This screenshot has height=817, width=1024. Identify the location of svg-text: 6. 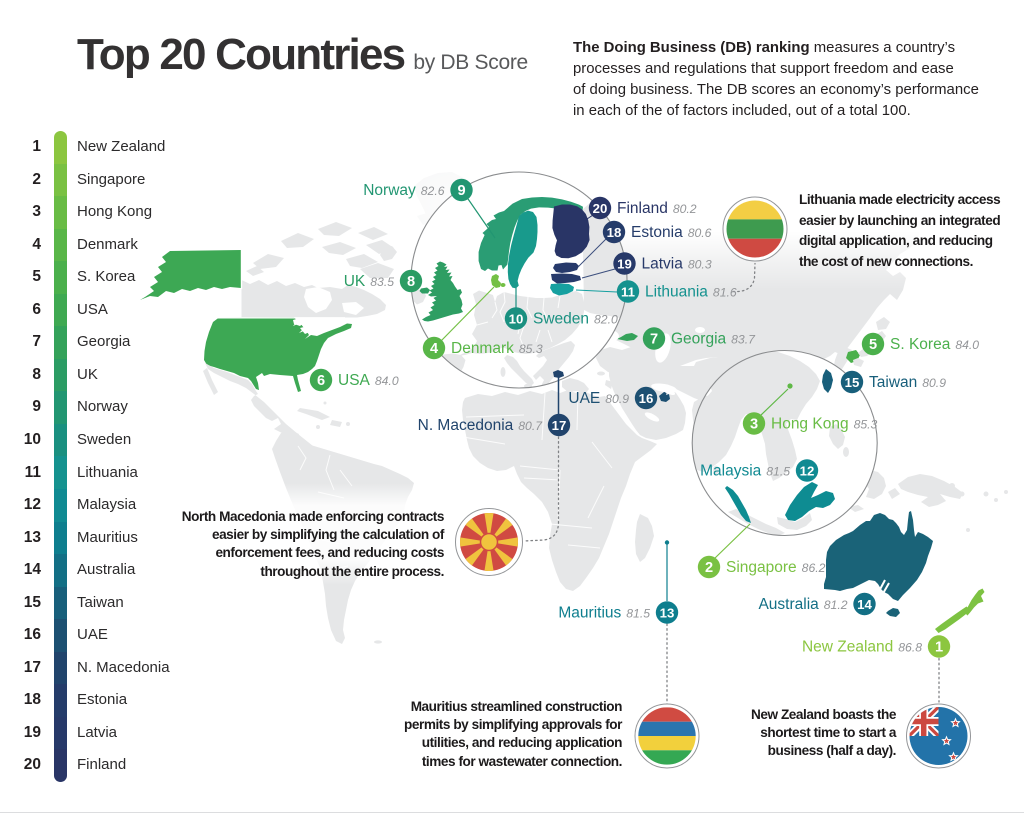
(321, 381).